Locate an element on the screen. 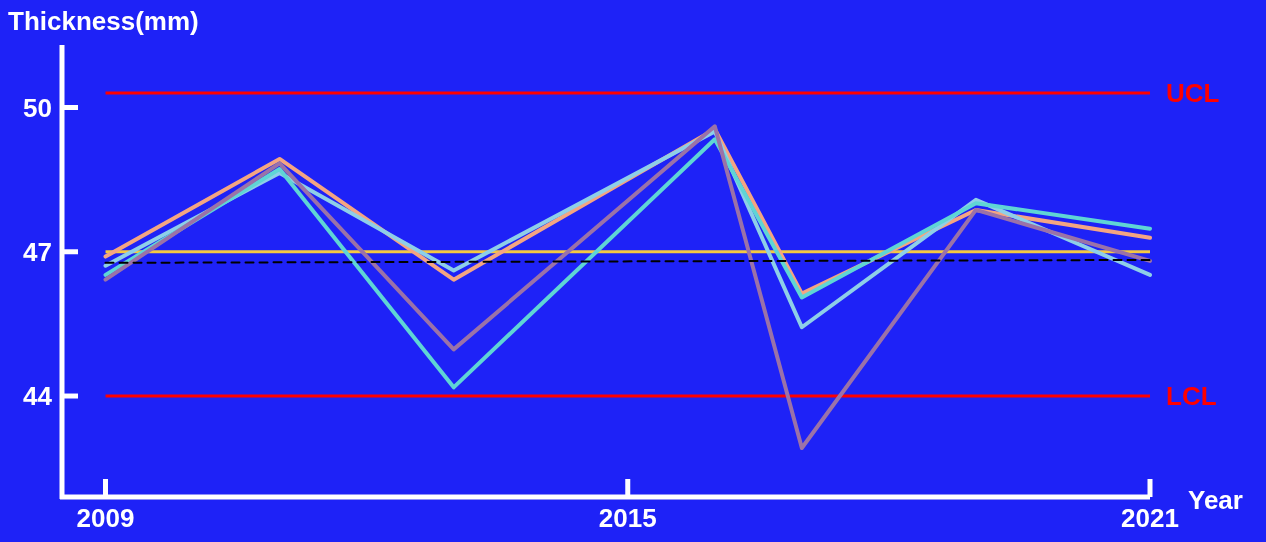  ref-line-label: UCL is located at coordinates (1193, 93).